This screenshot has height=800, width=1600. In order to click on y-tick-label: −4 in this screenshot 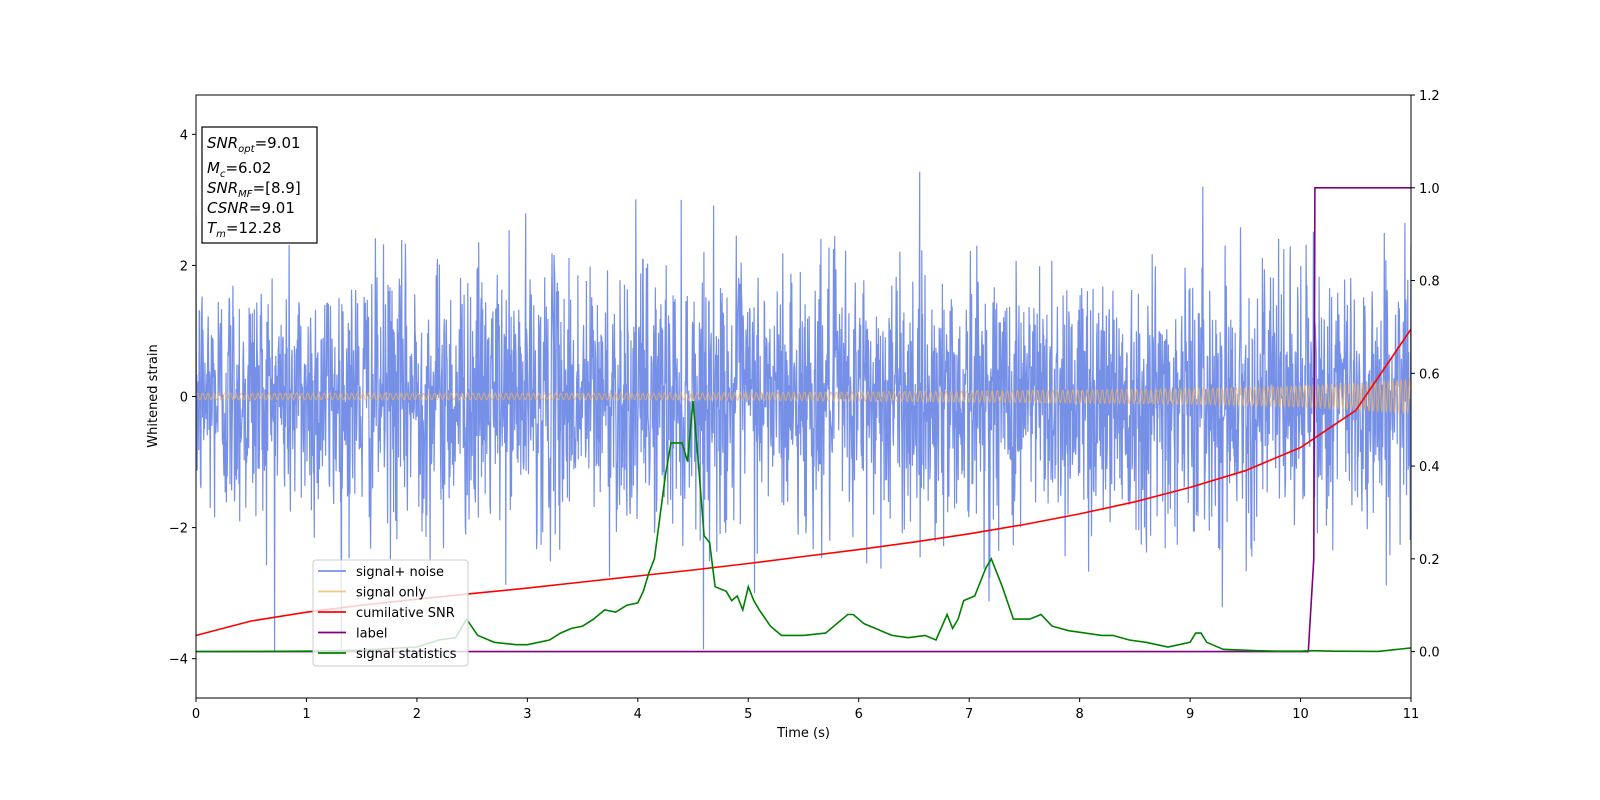, I will do `click(178, 660)`.